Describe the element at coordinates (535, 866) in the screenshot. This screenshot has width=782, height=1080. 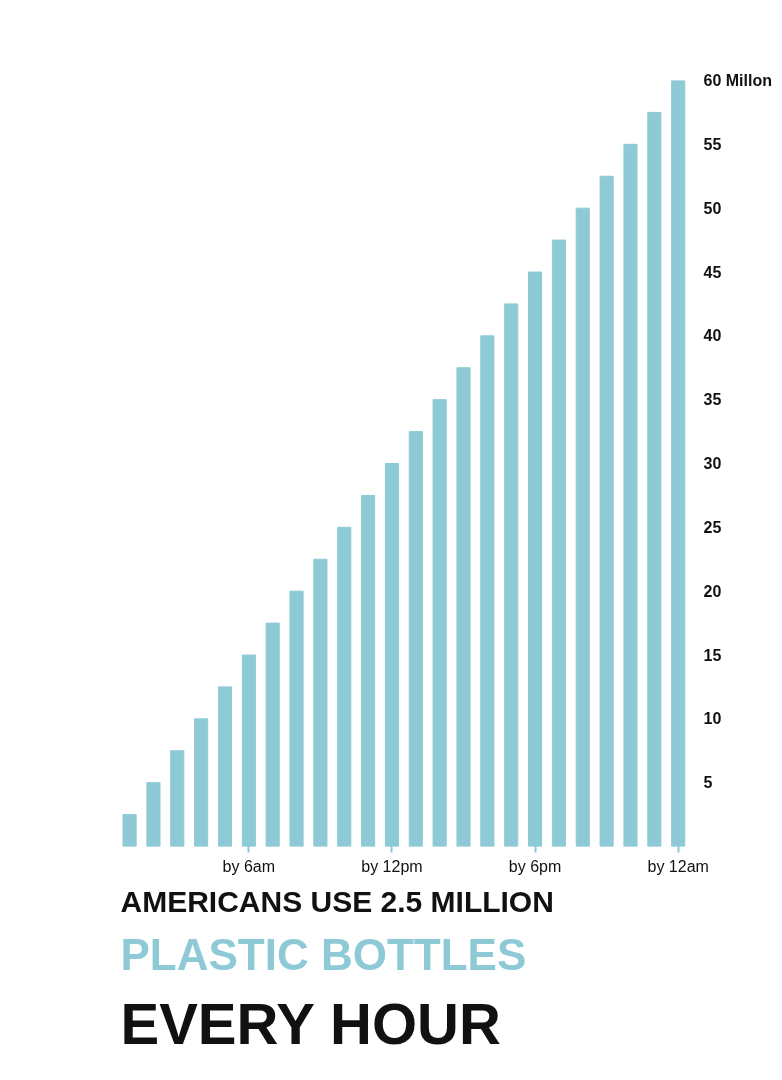
I see `x-tick-label: by 6pm` at that location.